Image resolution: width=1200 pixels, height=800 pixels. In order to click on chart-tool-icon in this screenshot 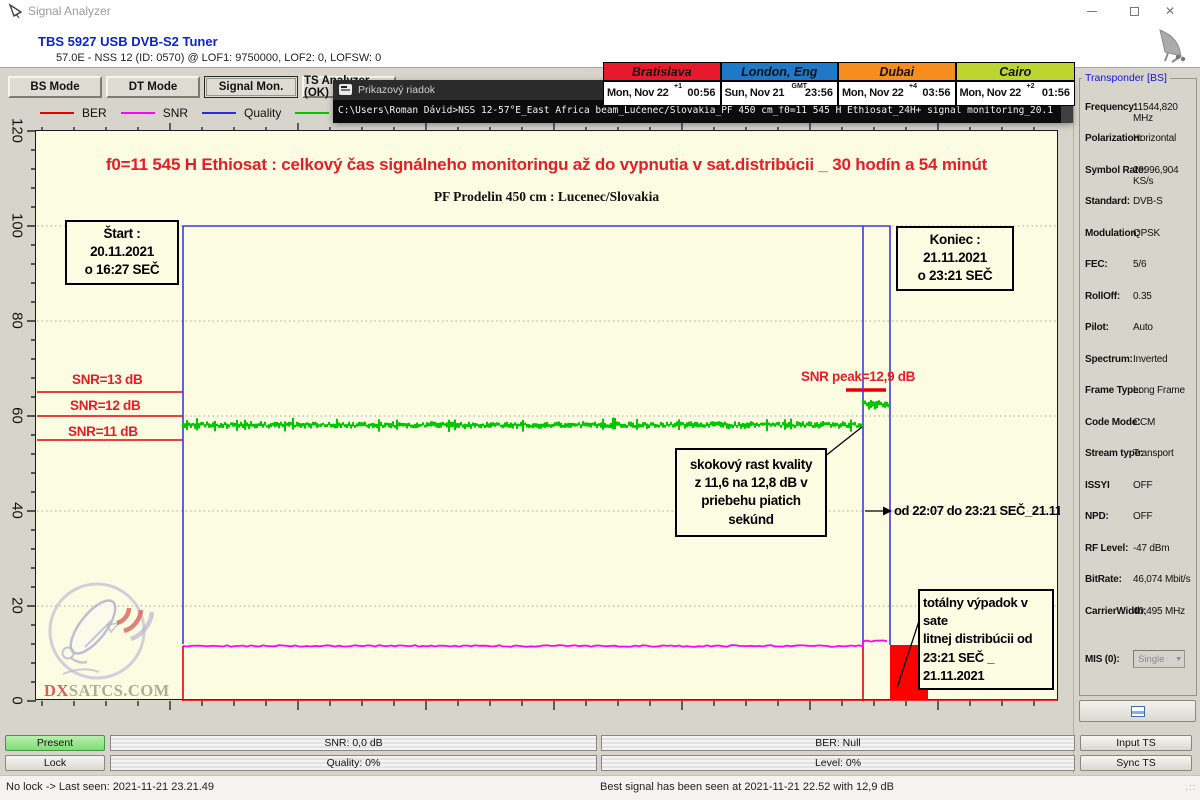, I will do `click(1137, 711)`.